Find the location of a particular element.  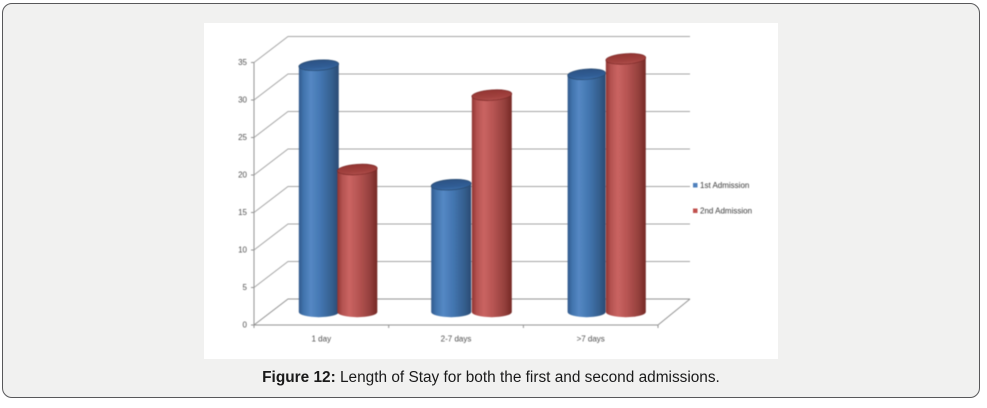

svg-text: 25 is located at coordinates (242, 137).